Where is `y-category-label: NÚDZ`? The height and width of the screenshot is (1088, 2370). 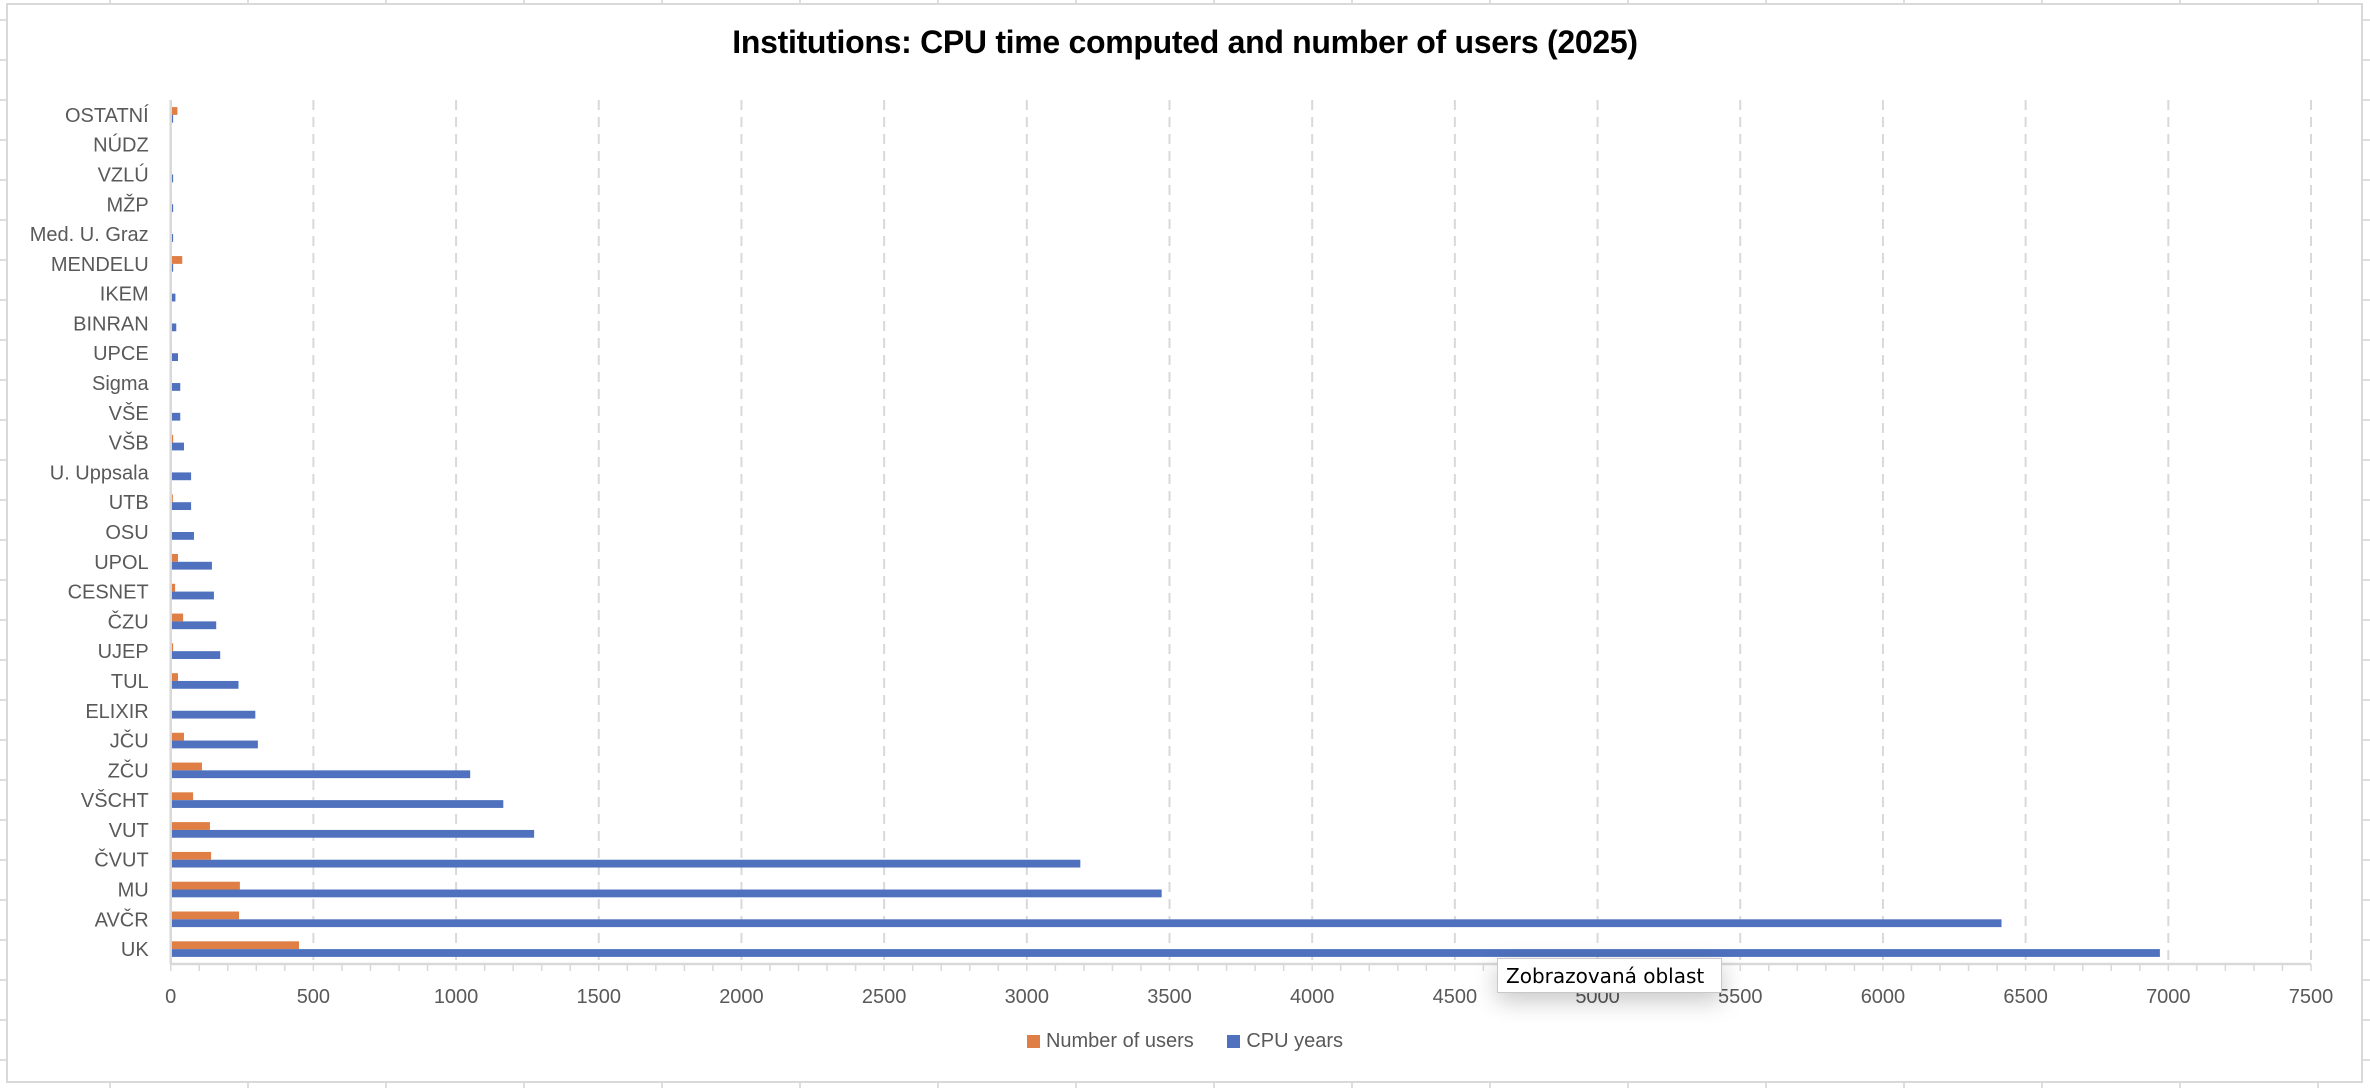 y-category-label: NÚDZ is located at coordinates (121, 145).